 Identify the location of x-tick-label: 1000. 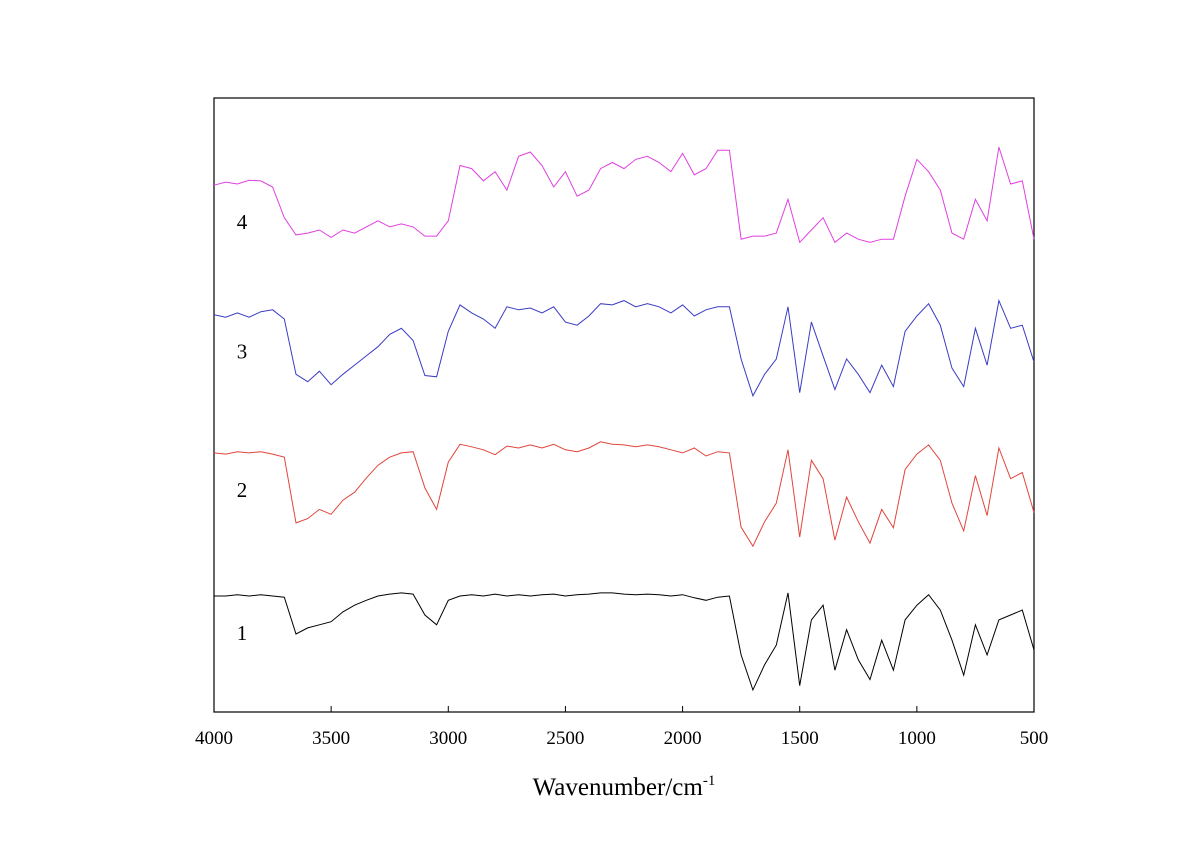
(917, 738).